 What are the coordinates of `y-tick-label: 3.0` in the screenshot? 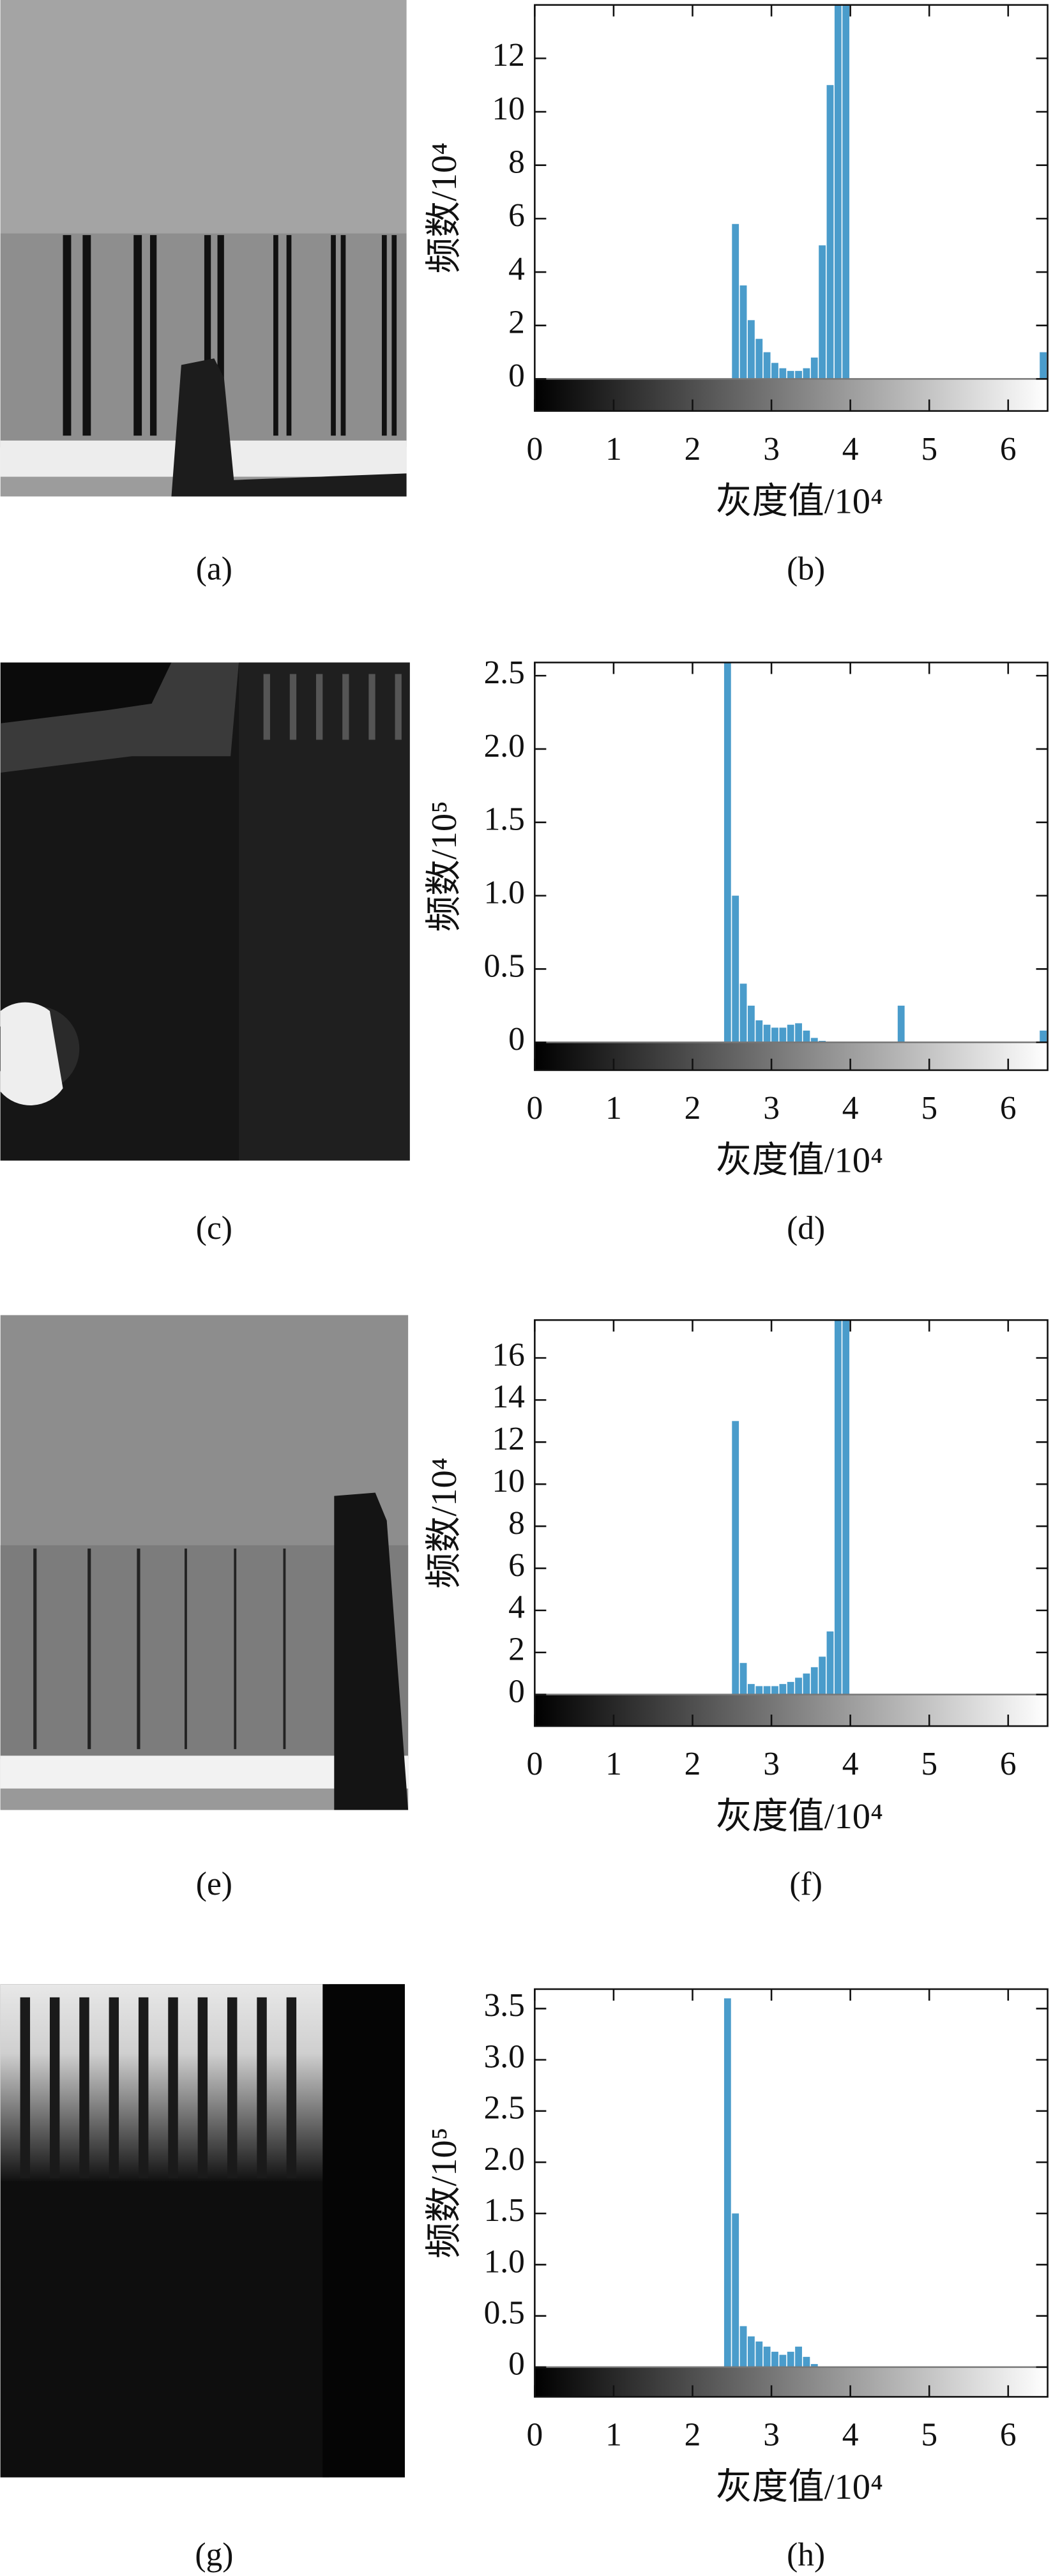 It's located at (504, 2057).